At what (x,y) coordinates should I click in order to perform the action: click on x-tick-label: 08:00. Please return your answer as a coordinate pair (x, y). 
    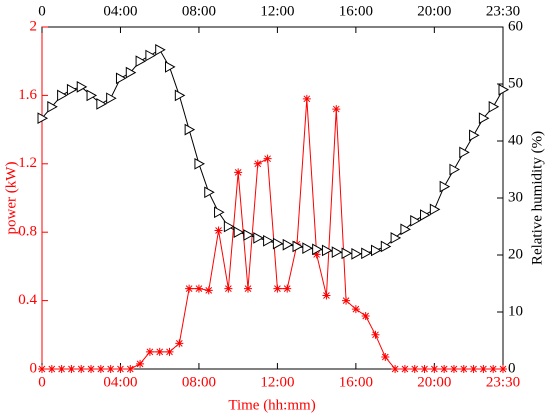
    Looking at the image, I should click on (199, 382).